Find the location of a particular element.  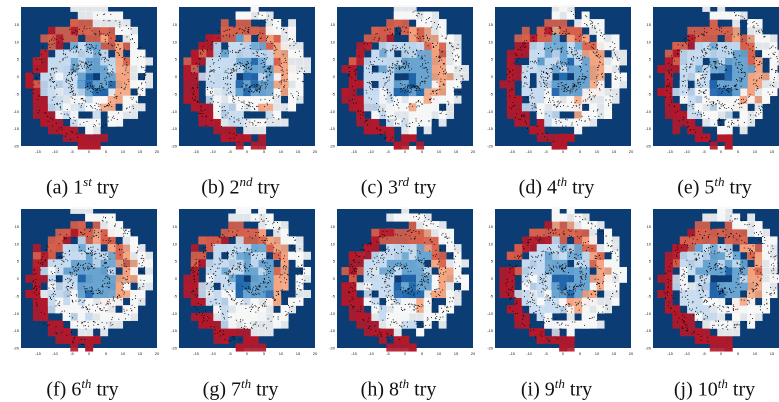

panel-caption: (a) 1st try is located at coordinates (82, 187).